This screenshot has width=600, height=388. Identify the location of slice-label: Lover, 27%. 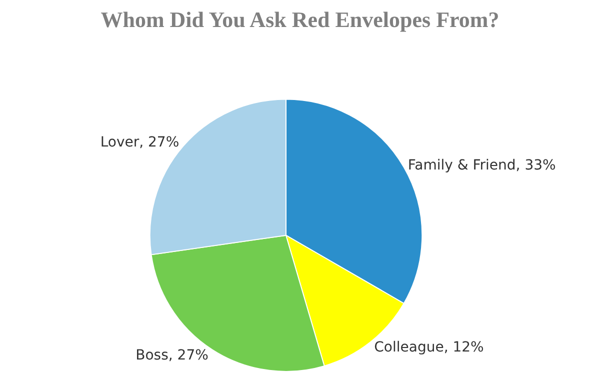
(140, 142).